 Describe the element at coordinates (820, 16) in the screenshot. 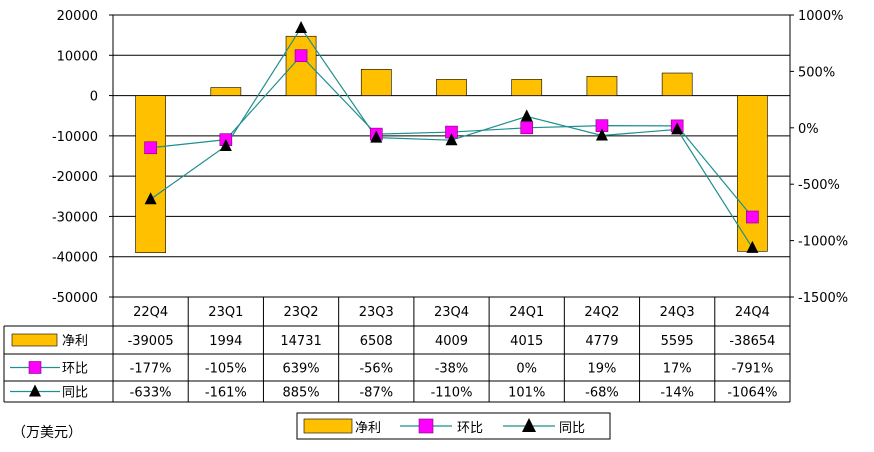

I see `y-right-tick-label-0: 1000%` at that location.